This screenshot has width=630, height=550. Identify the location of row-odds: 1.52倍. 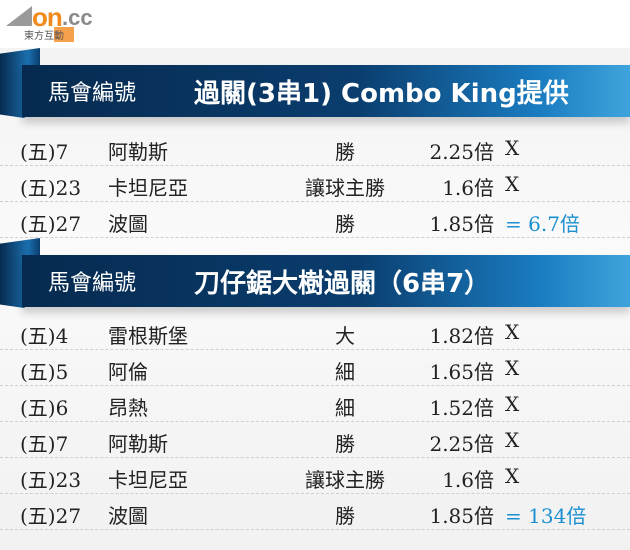
(461, 408).